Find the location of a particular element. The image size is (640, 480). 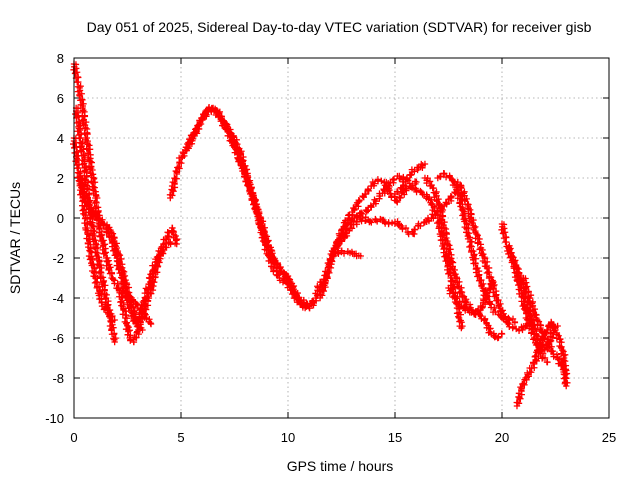

y-tick-label: -2 is located at coordinates (58, 258).